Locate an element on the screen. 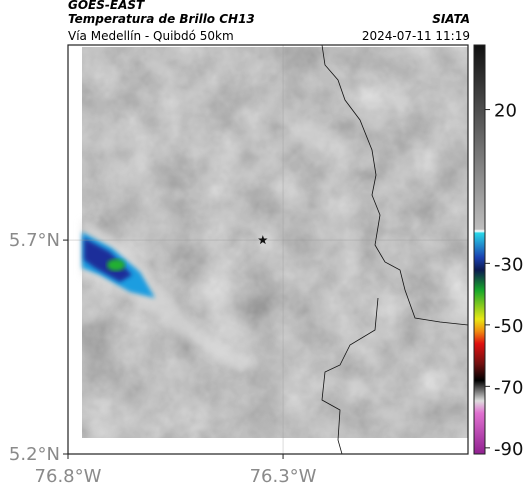 The width and height of the screenshot is (526, 491). source: SIATA is located at coordinates (451, 19).